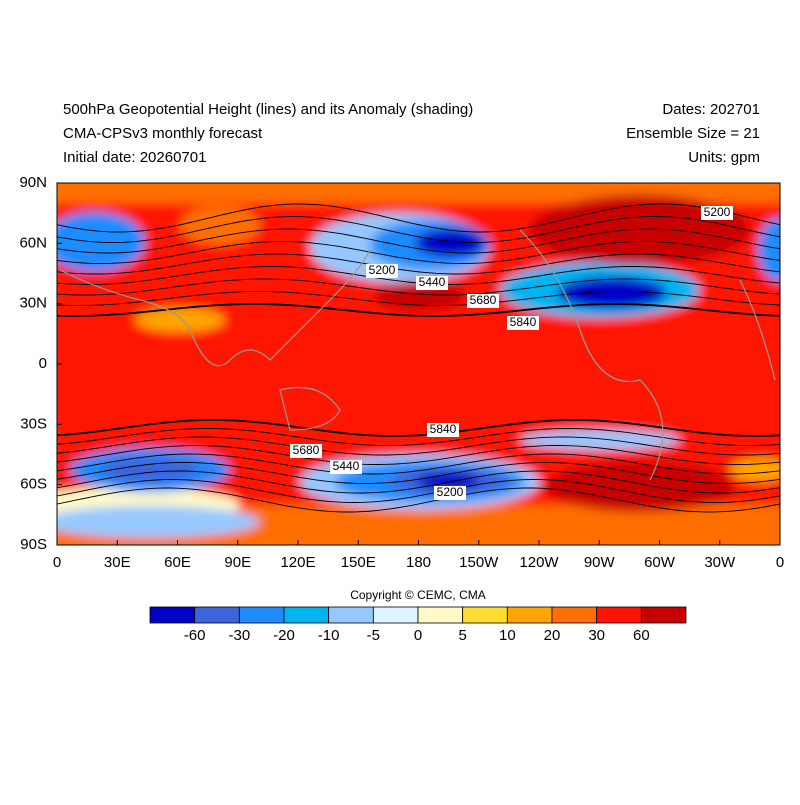 The height and width of the screenshot is (805, 800). Describe the element at coordinates (177, 562) in the screenshot. I see `x-tick-label: 60E` at that location.